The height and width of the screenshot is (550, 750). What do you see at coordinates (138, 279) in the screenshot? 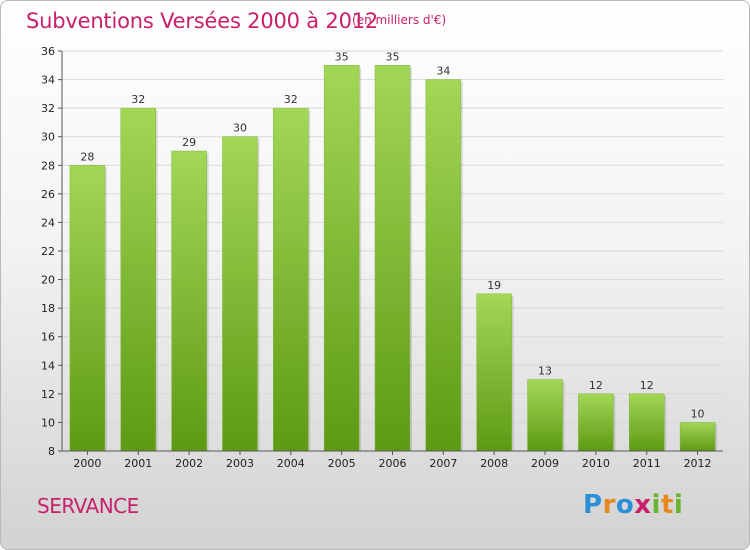
I see `bar-2001` at bounding box center [138, 279].